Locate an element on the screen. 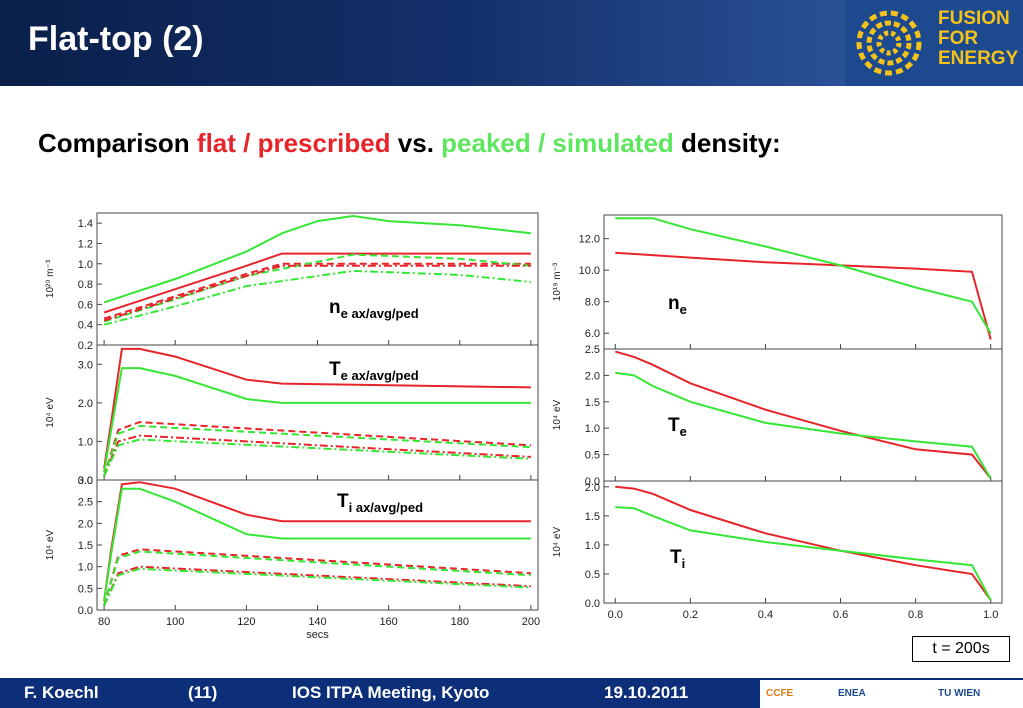  y-tick-label: 6.0 is located at coordinates (592, 334).